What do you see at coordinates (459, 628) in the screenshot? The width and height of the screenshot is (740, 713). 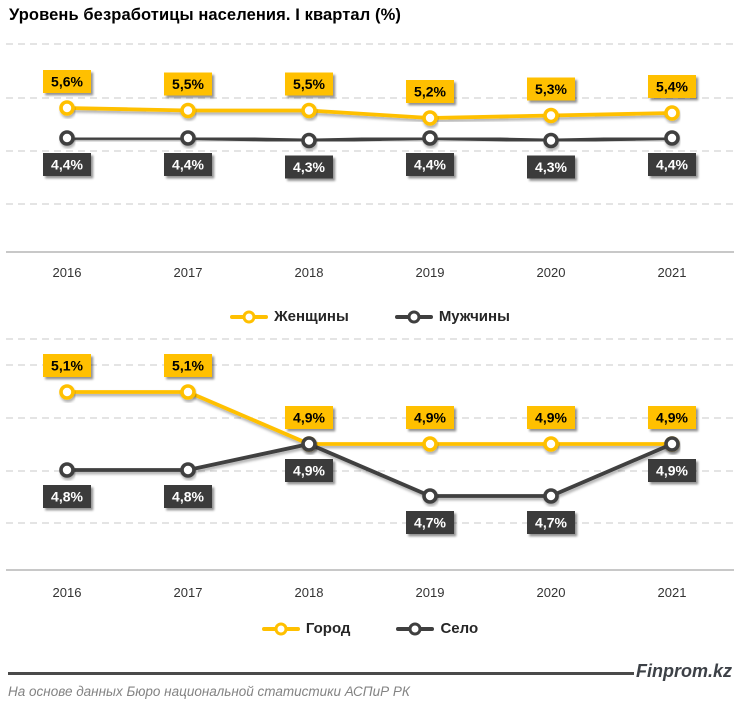 I see `legend-label-village: Село` at bounding box center [459, 628].